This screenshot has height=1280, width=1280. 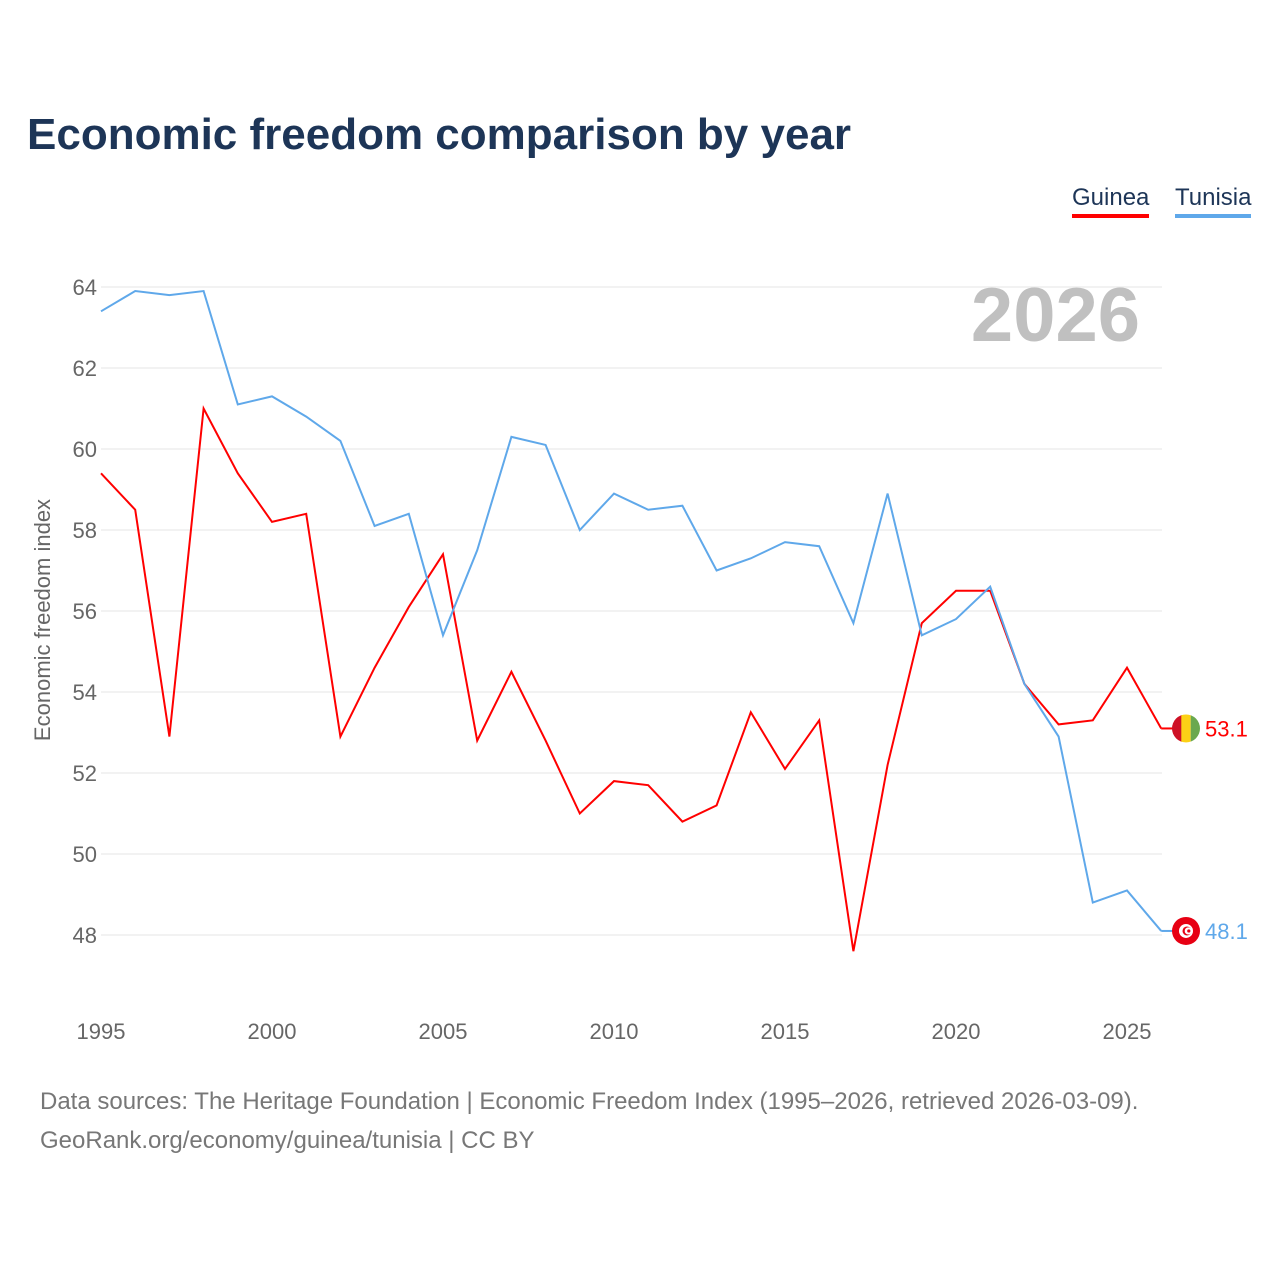 I want to click on x-tick-label: 2005, so click(x=443, y=1031).